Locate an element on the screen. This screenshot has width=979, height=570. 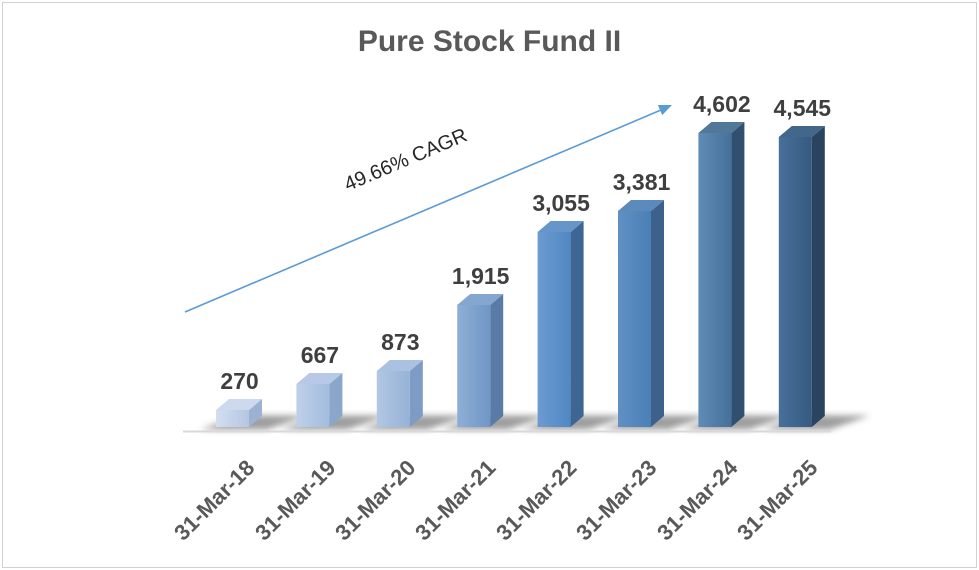
cagr-arrow-head is located at coordinates (664, 110).